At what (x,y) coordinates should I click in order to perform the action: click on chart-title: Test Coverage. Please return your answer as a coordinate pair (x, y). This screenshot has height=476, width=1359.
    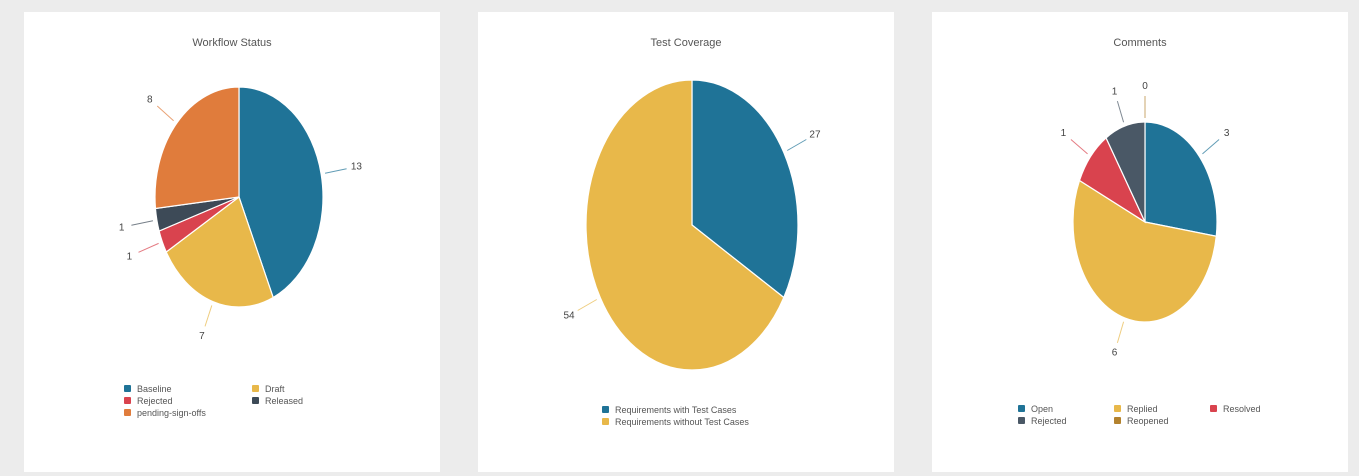
    Looking at the image, I should click on (686, 43).